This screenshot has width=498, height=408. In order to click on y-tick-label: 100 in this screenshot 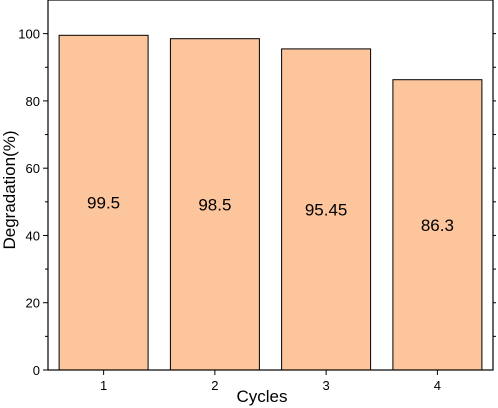, I will do `click(29, 34)`.